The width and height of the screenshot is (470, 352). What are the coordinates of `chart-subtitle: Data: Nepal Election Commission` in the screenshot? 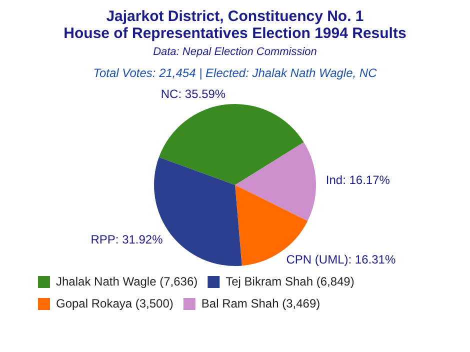 It's located at (235, 52).